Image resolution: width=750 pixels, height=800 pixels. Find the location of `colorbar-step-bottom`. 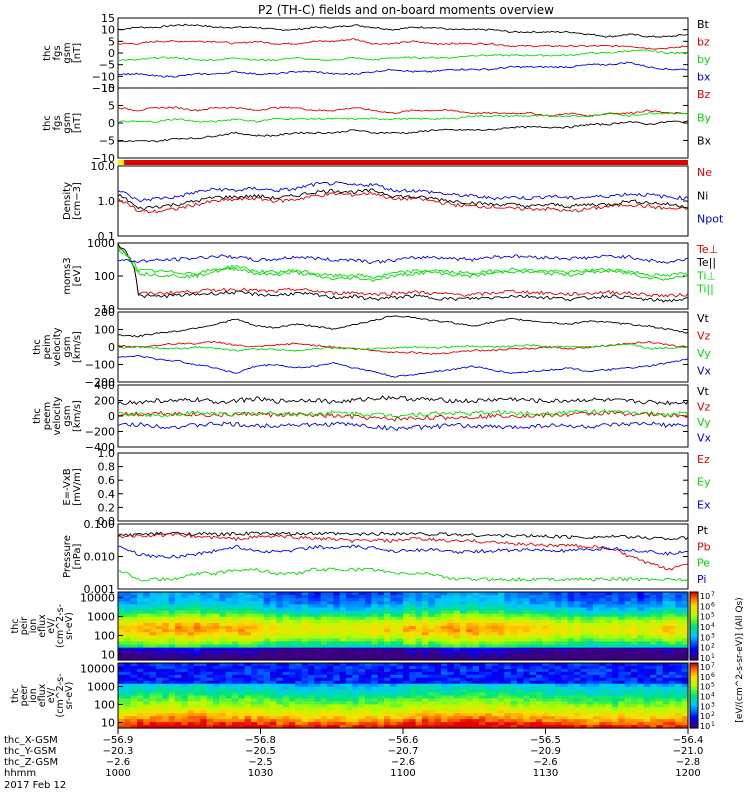

colorbar-step-bottom is located at coordinates (694, 706).